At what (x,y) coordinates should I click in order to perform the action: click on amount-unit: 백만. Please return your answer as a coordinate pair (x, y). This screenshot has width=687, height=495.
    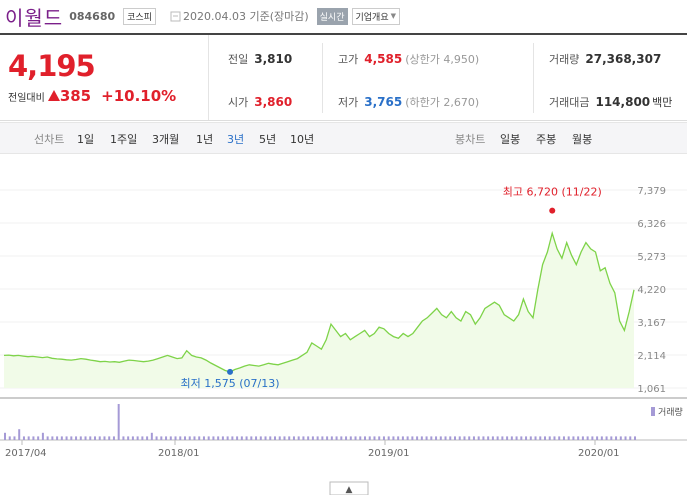
    Looking at the image, I should click on (662, 102).